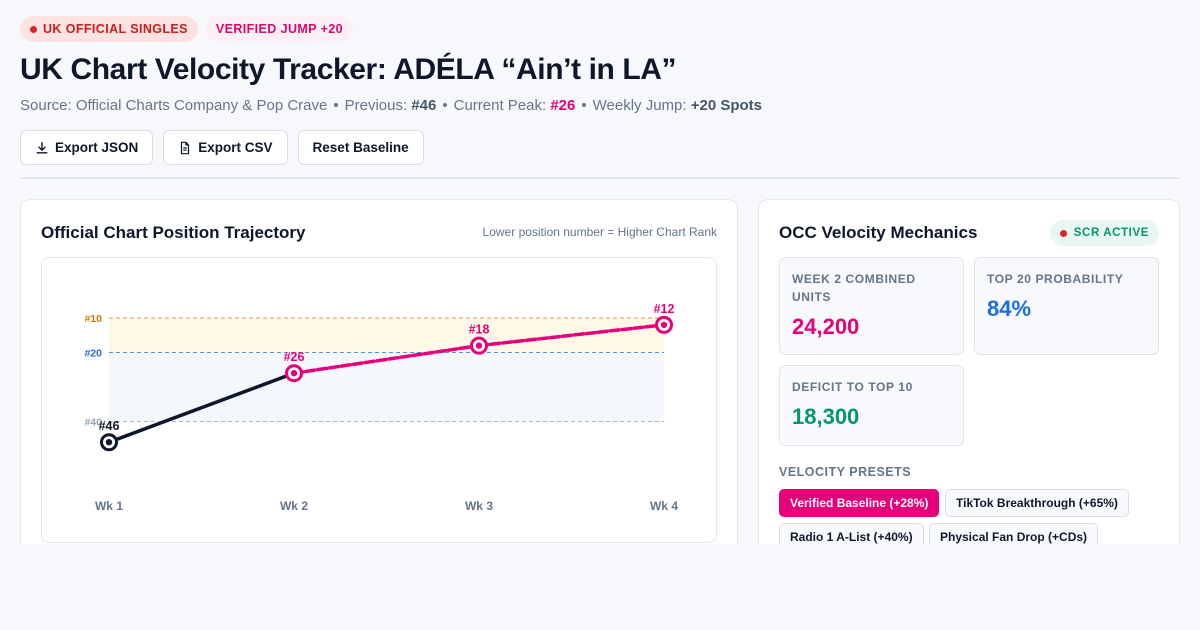  I want to click on export-csv-button: Export CSV, so click(225, 147).